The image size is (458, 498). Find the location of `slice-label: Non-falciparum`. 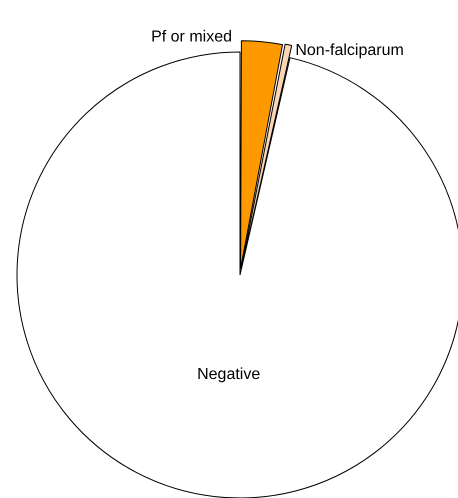

slice-label: Non-falciparum is located at coordinates (349, 51).